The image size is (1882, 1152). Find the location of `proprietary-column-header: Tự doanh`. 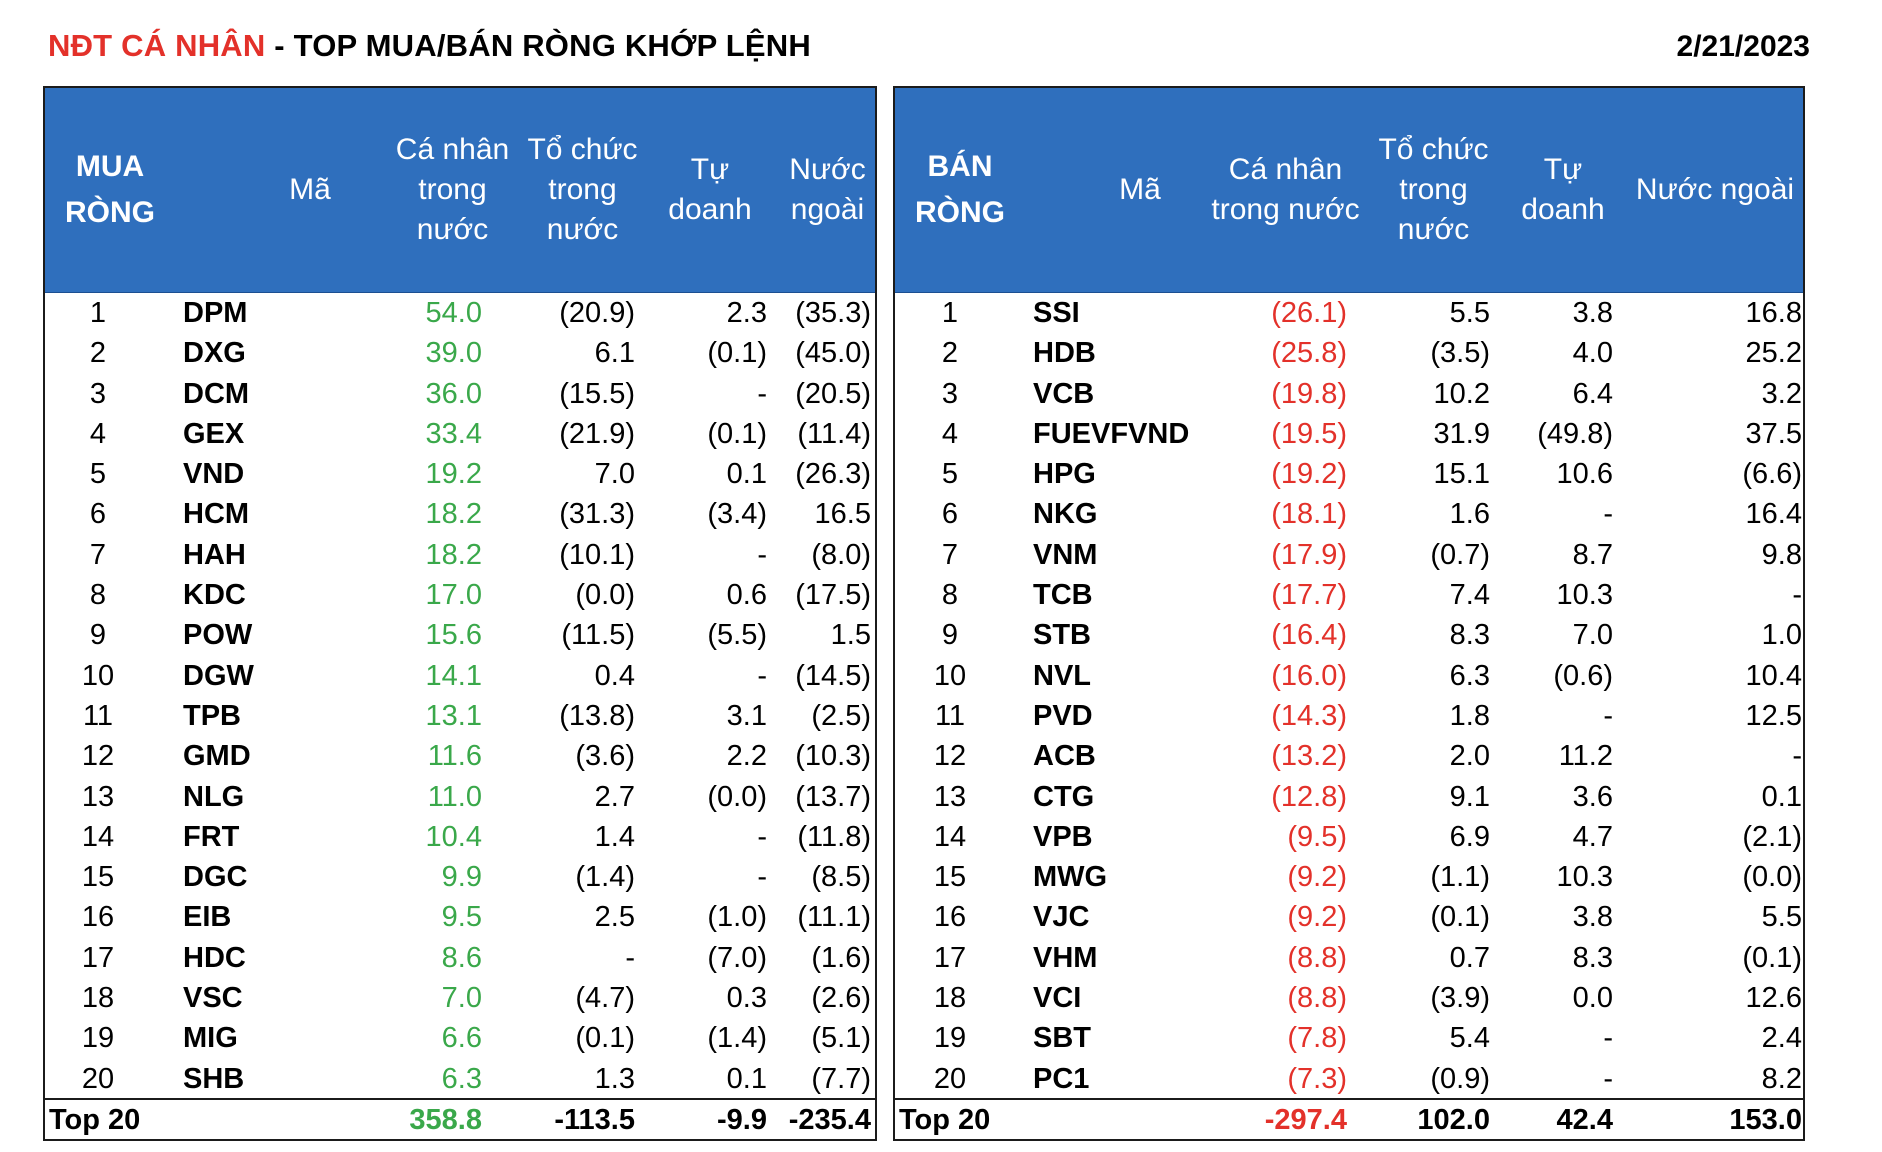

proprietary-column-header: Tự doanh is located at coordinates (1563, 190).